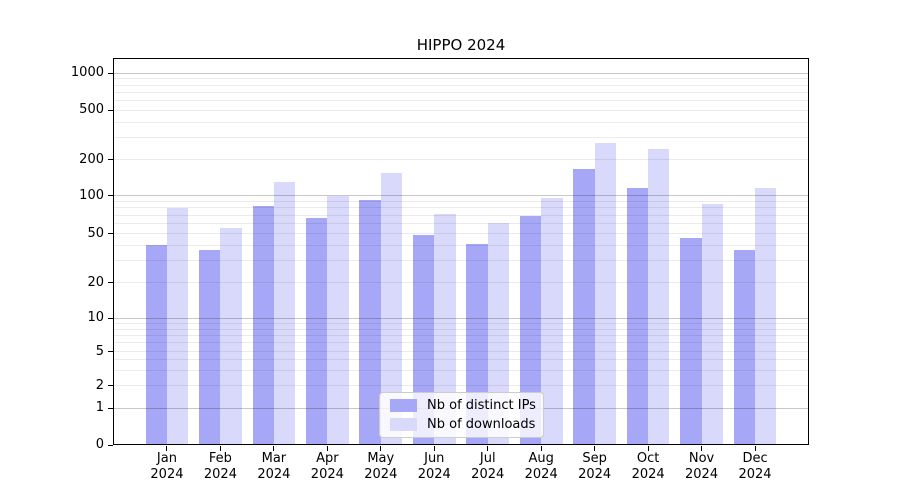 This screenshot has height=500, width=900. What do you see at coordinates (381, 466) in the screenshot?
I see `x-tick-label: May 2024` at bounding box center [381, 466].